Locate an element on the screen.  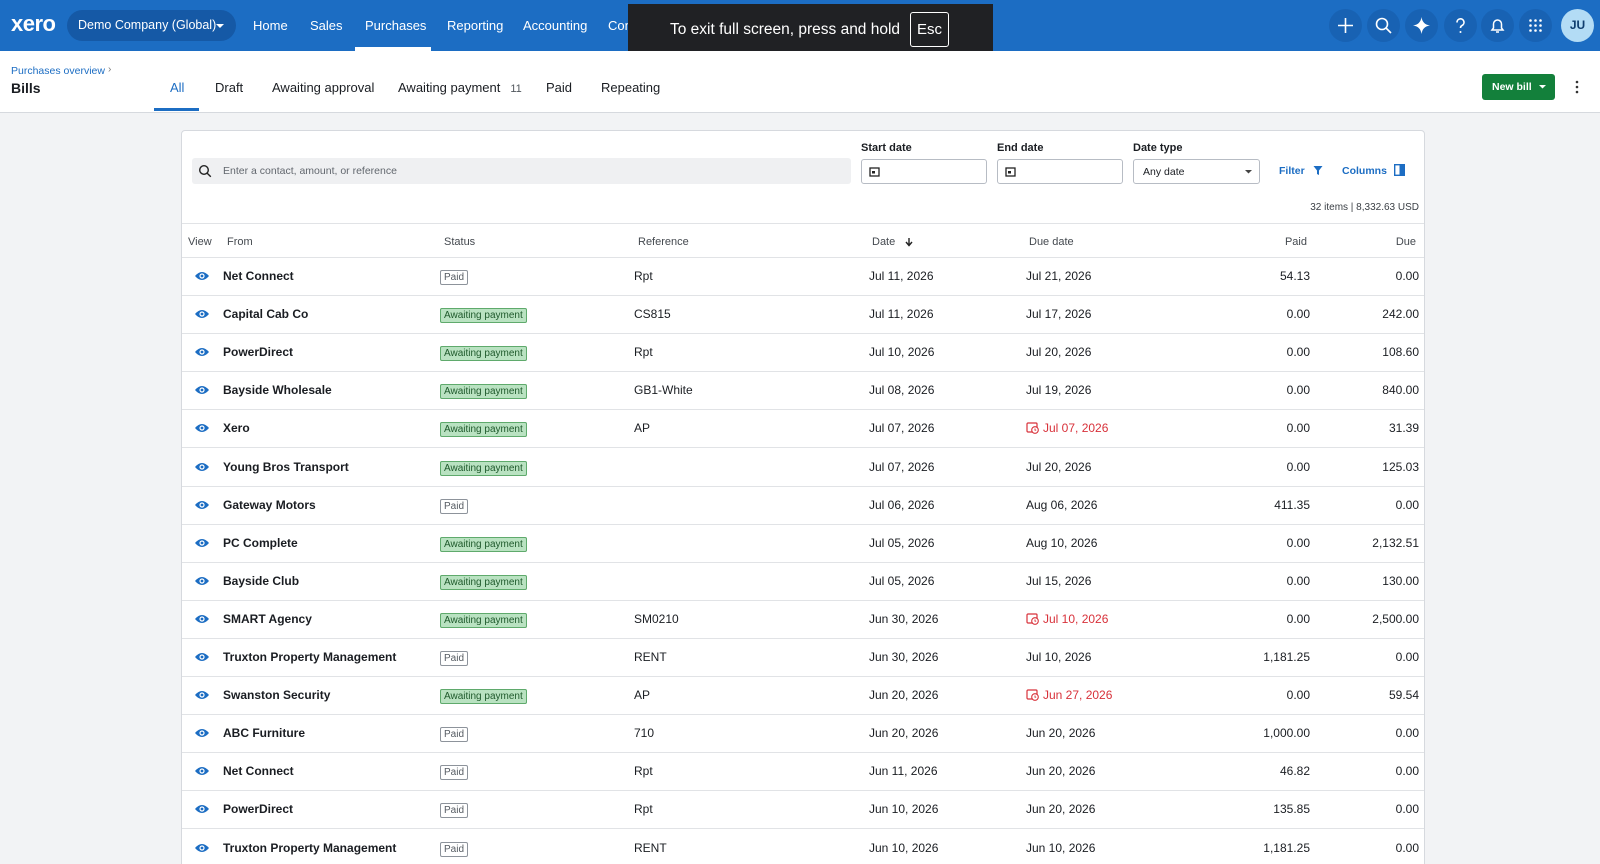
from: PowerDirect is located at coordinates (258, 352).